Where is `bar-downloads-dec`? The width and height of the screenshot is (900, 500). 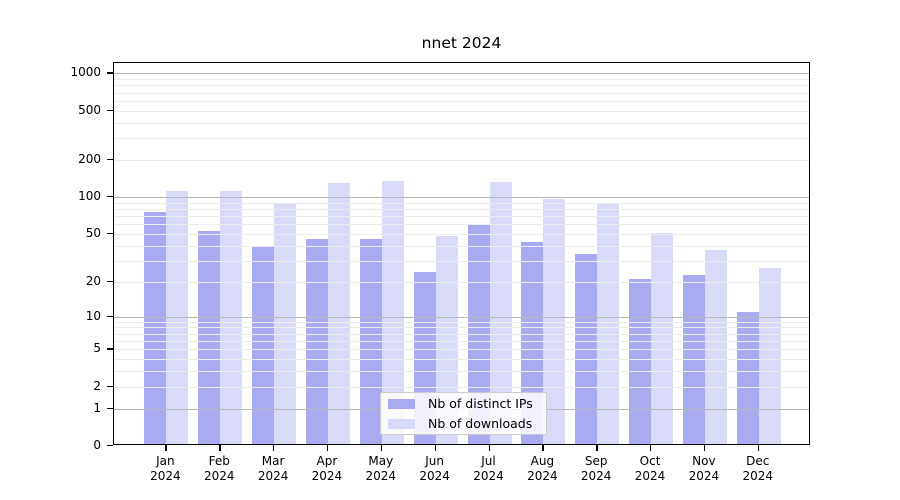 bar-downloads-dec is located at coordinates (769, 356).